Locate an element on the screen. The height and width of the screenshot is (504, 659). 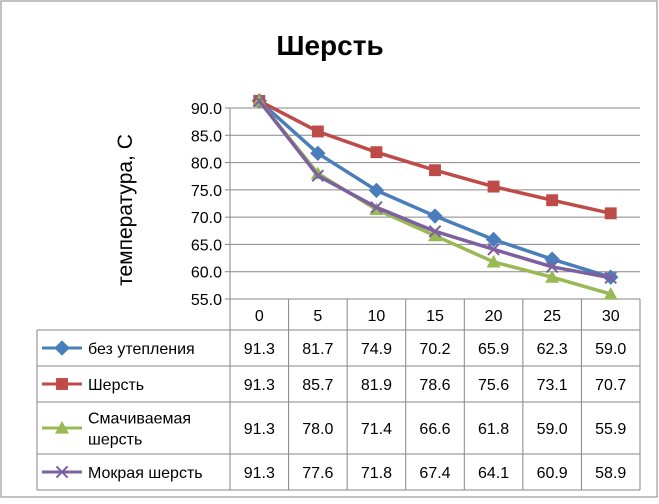
table-cell: 70.2 is located at coordinates (434, 349).